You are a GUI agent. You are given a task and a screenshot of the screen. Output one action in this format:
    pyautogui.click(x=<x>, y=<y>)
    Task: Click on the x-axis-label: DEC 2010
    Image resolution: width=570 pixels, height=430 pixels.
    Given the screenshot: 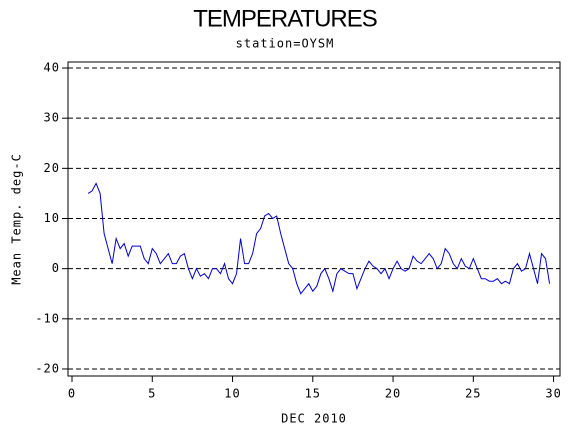 What is the action you would take?
    pyautogui.click(x=314, y=419)
    